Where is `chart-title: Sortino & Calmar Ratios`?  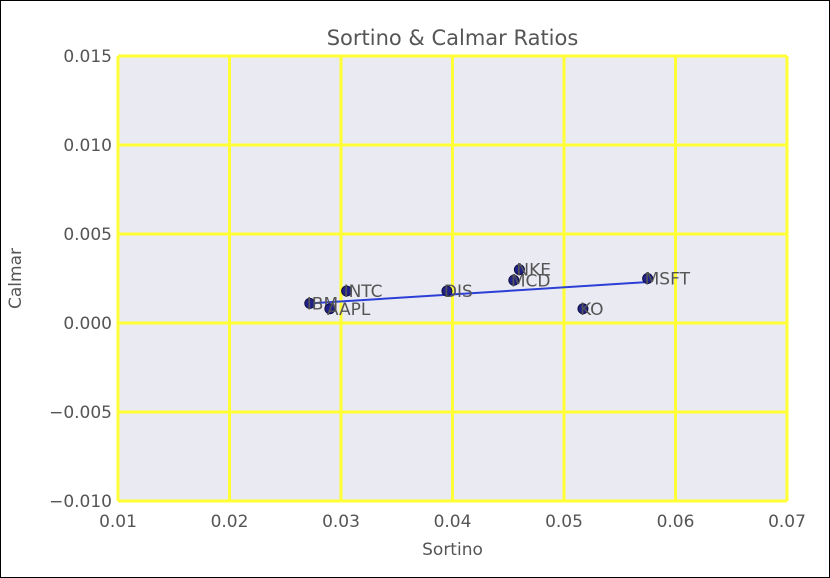
chart-title: Sortino & Calmar Ratios is located at coordinates (453, 38).